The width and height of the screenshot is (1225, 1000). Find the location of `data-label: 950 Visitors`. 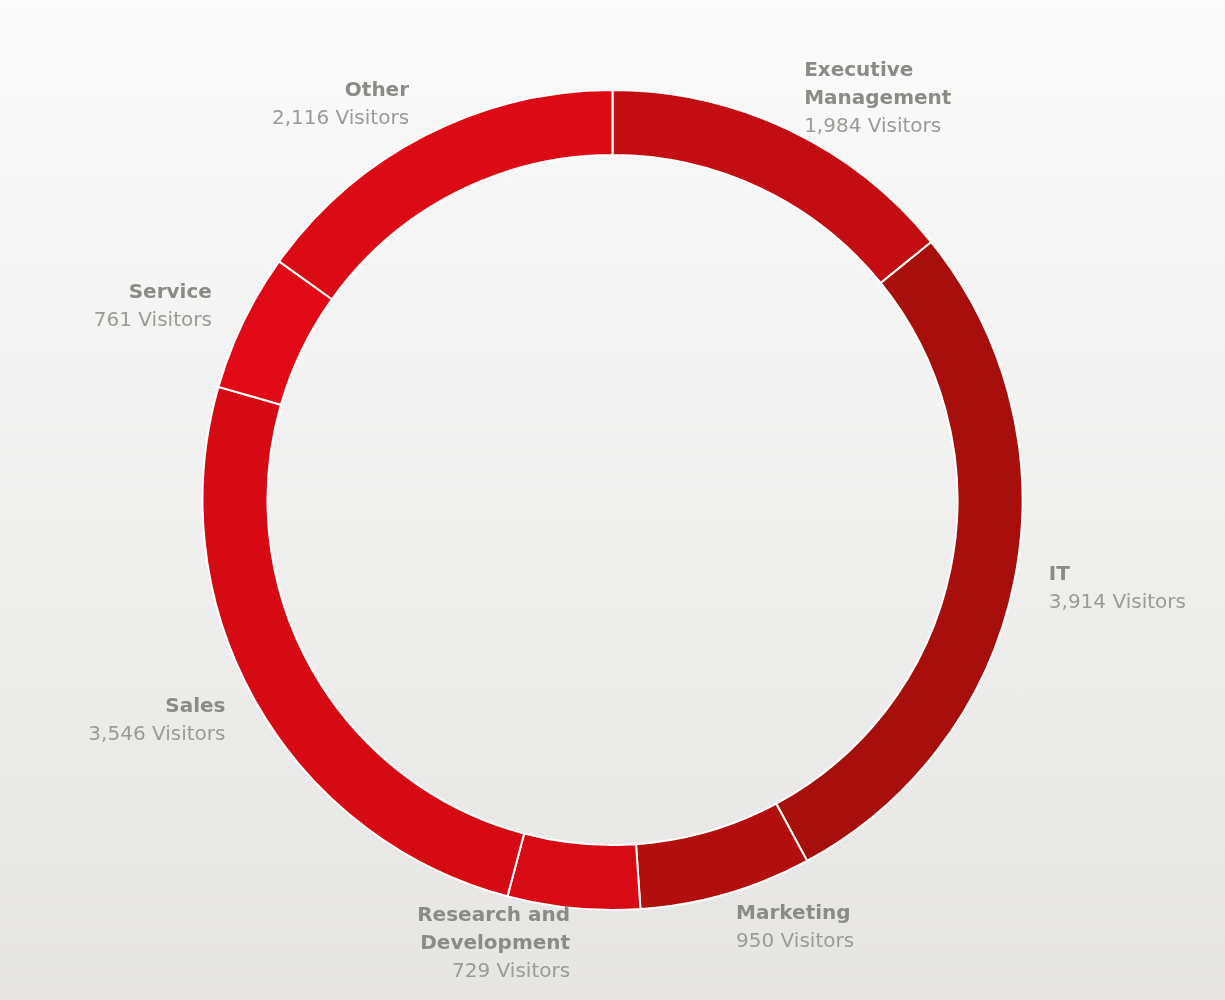

data-label: 950 Visitors is located at coordinates (795, 940).